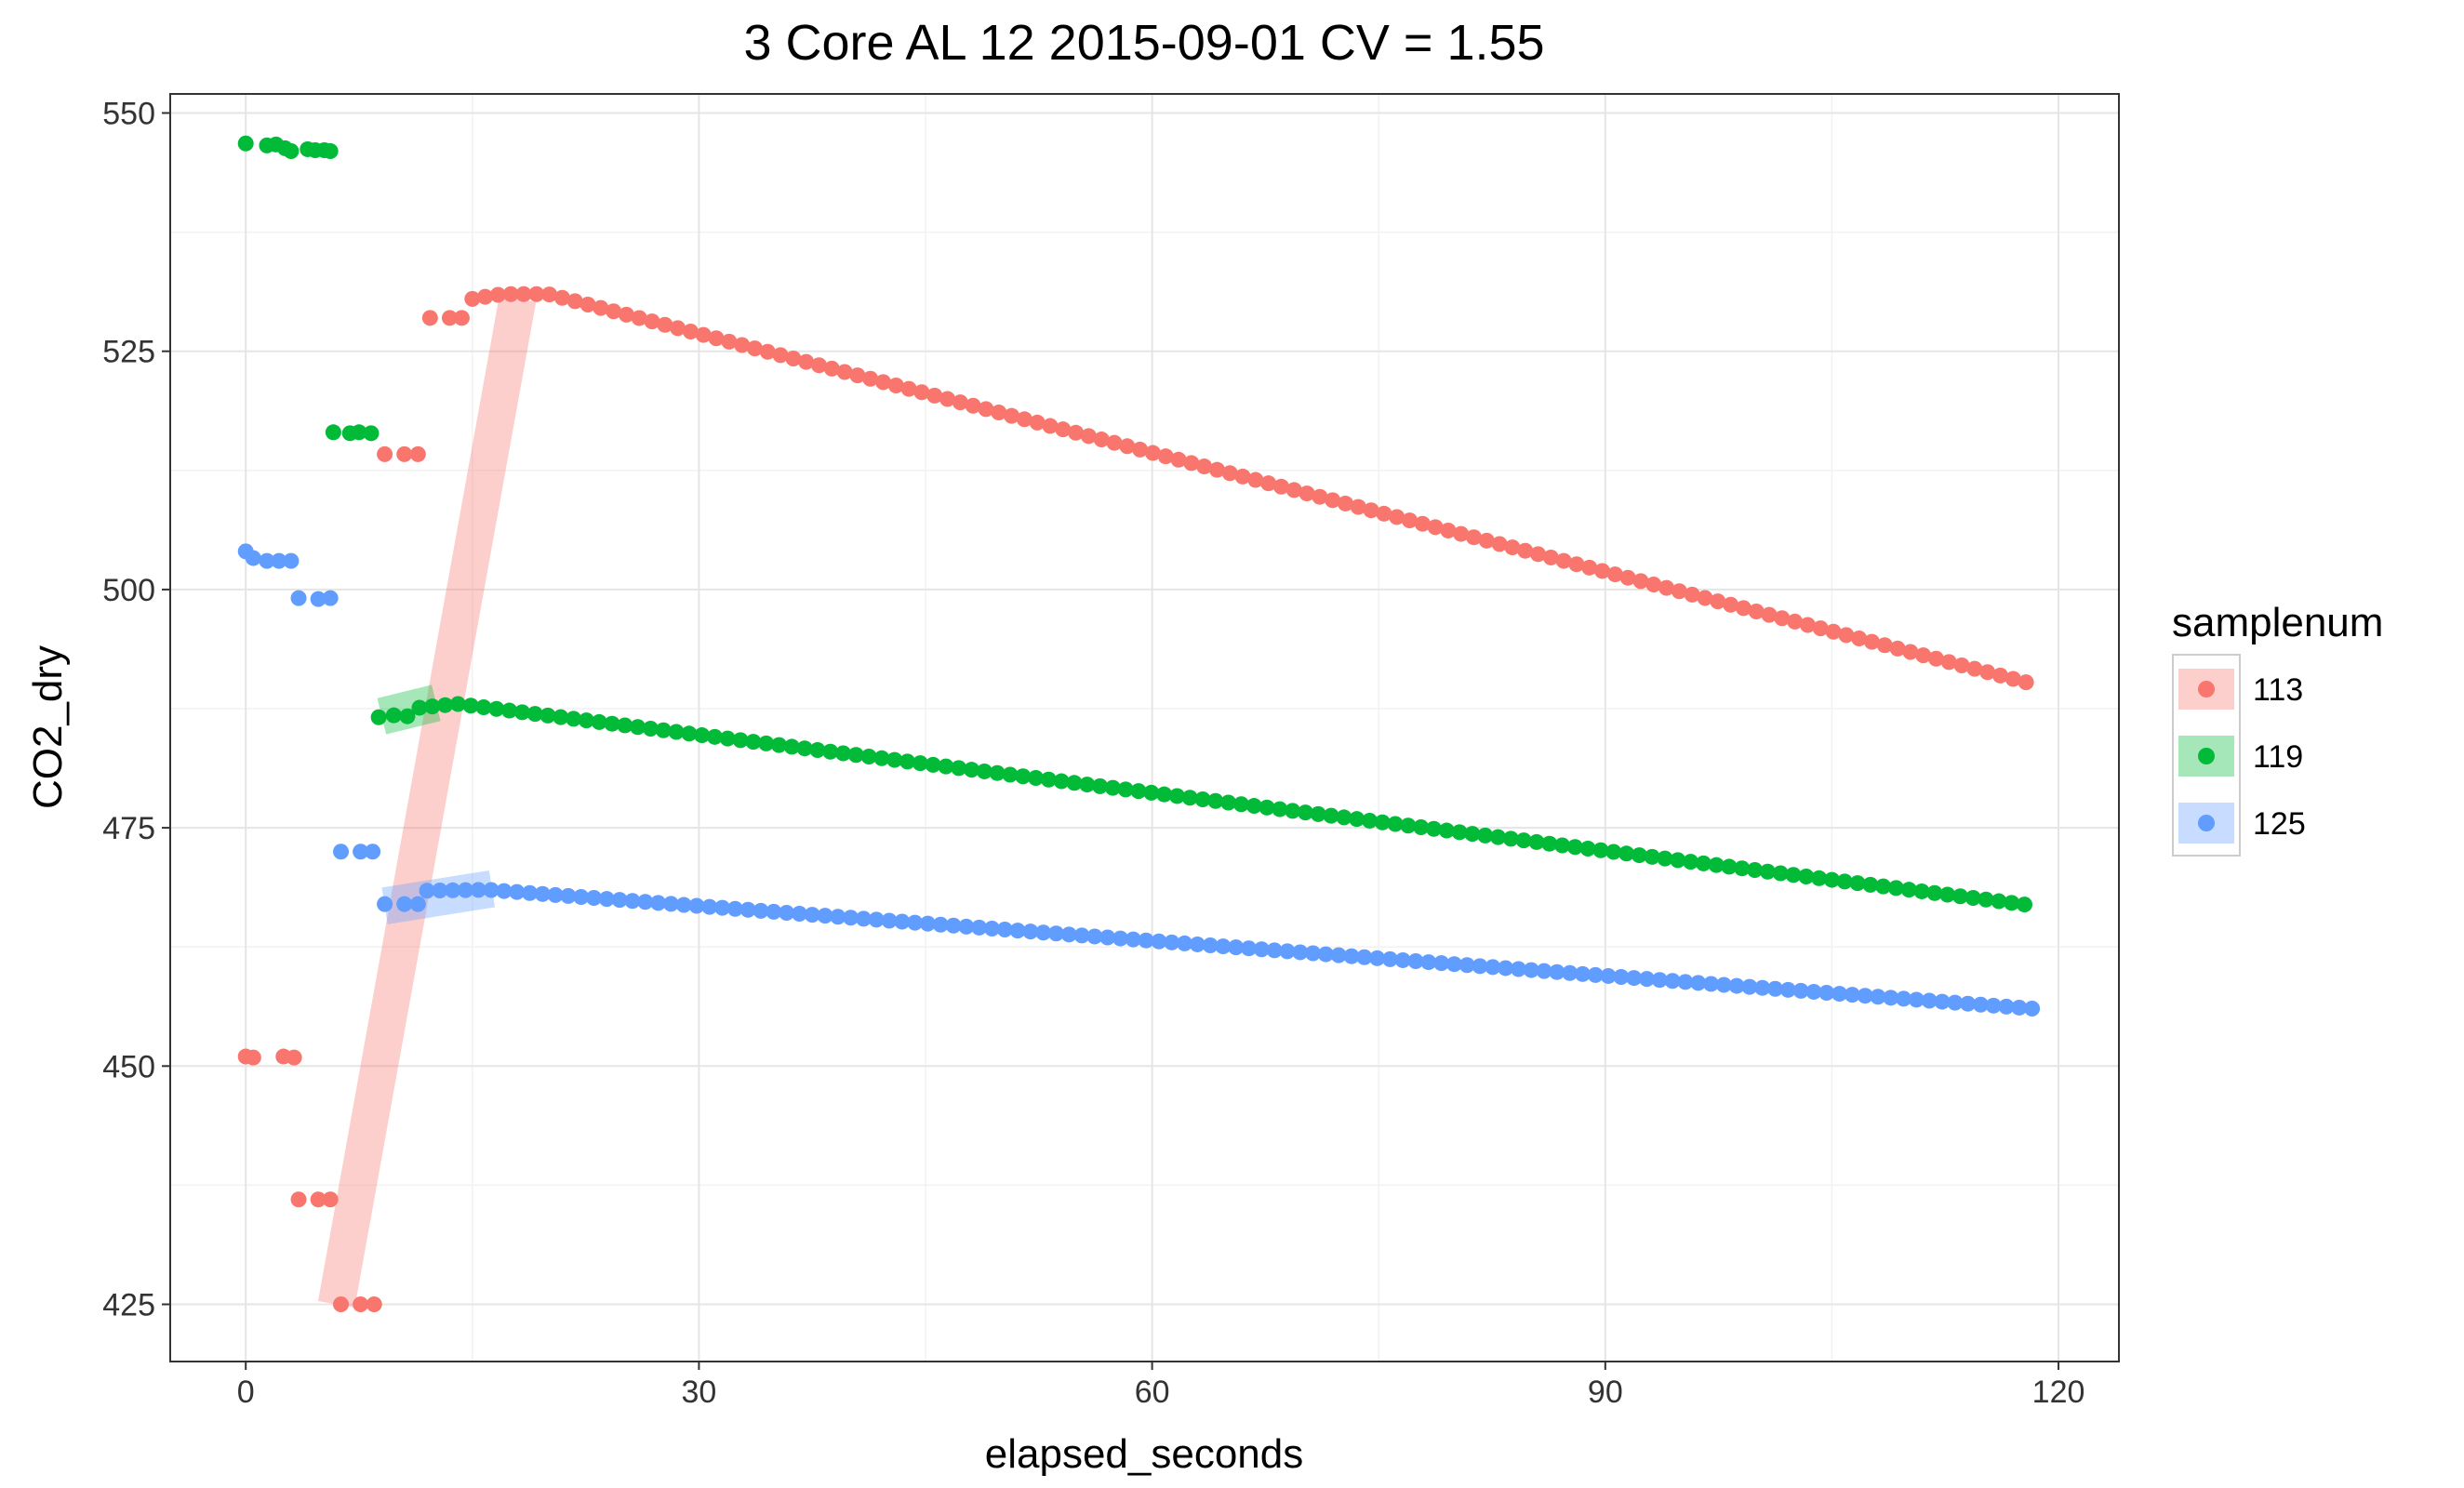 Image resolution: width=2464 pixels, height=1488 pixels. I want to click on x-tick-label: 90, so click(1605, 1392).